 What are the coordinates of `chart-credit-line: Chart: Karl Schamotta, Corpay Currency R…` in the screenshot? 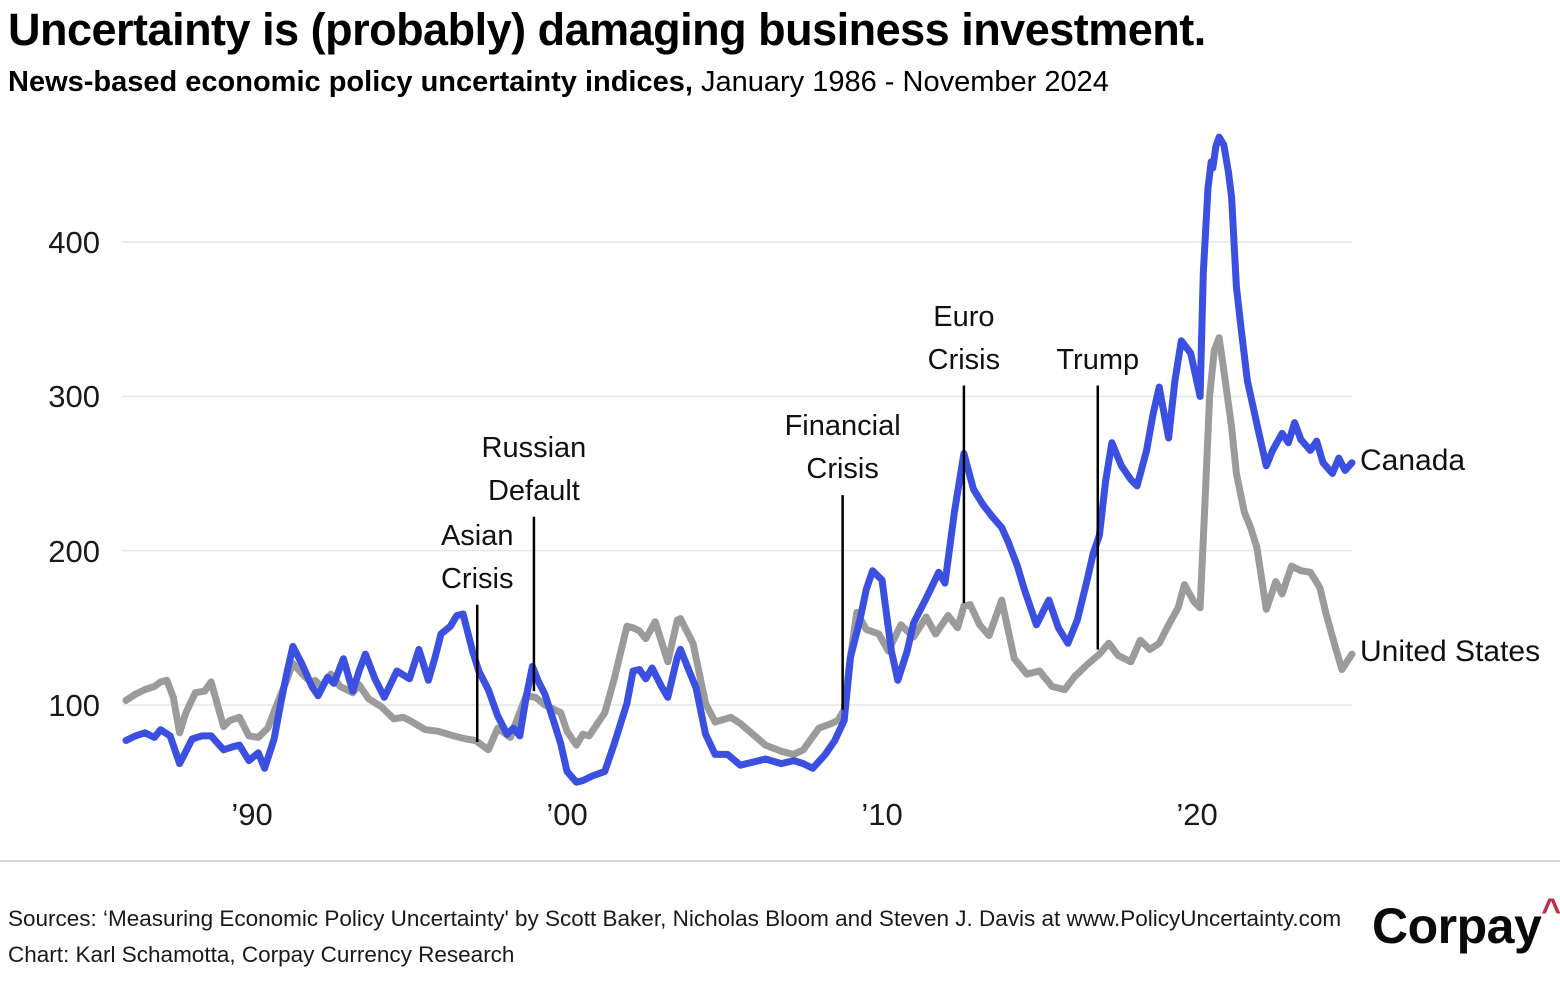 It's located at (261, 954).